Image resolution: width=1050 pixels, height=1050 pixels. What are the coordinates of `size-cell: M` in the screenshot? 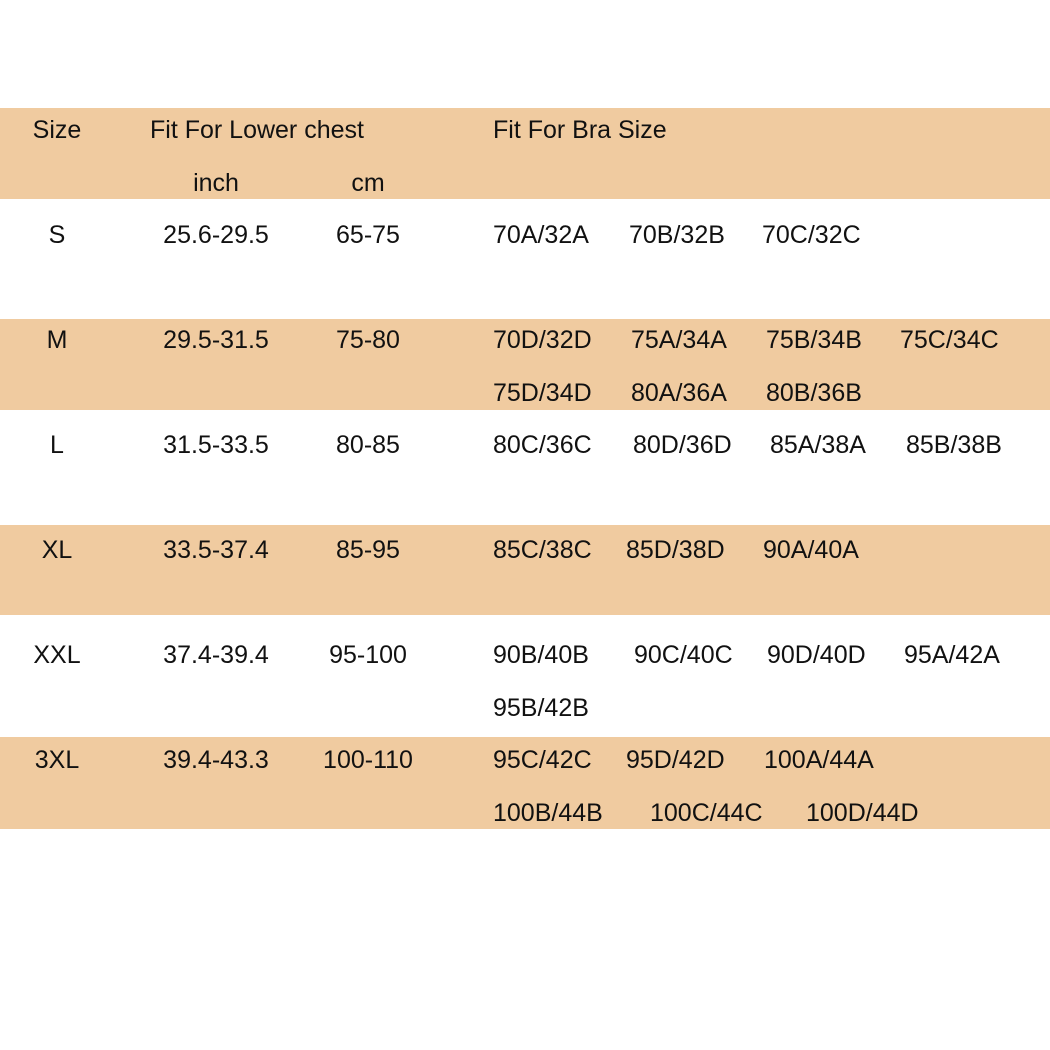 It's located at (57, 340).